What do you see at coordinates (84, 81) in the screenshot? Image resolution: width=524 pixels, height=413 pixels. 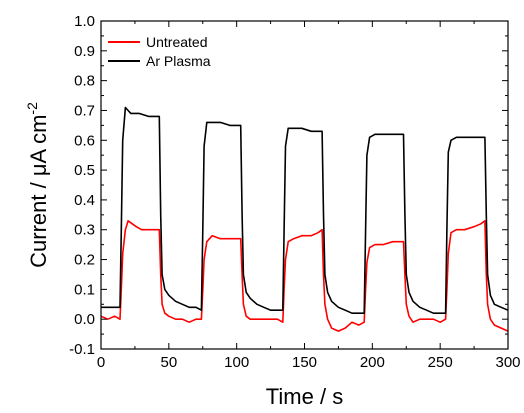 I see `y-tick-label: 0.8` at bounding box center [84, 81].